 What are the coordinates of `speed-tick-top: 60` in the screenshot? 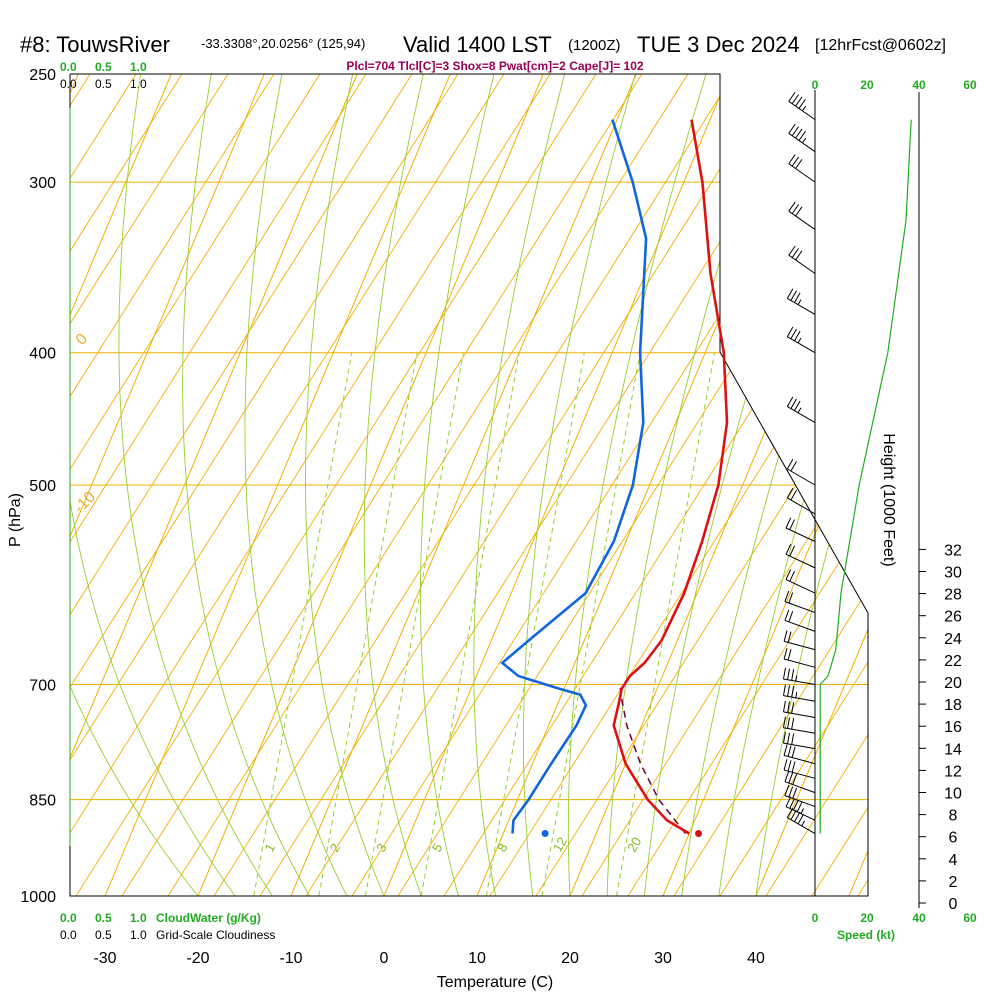 It's located at (970, 85).